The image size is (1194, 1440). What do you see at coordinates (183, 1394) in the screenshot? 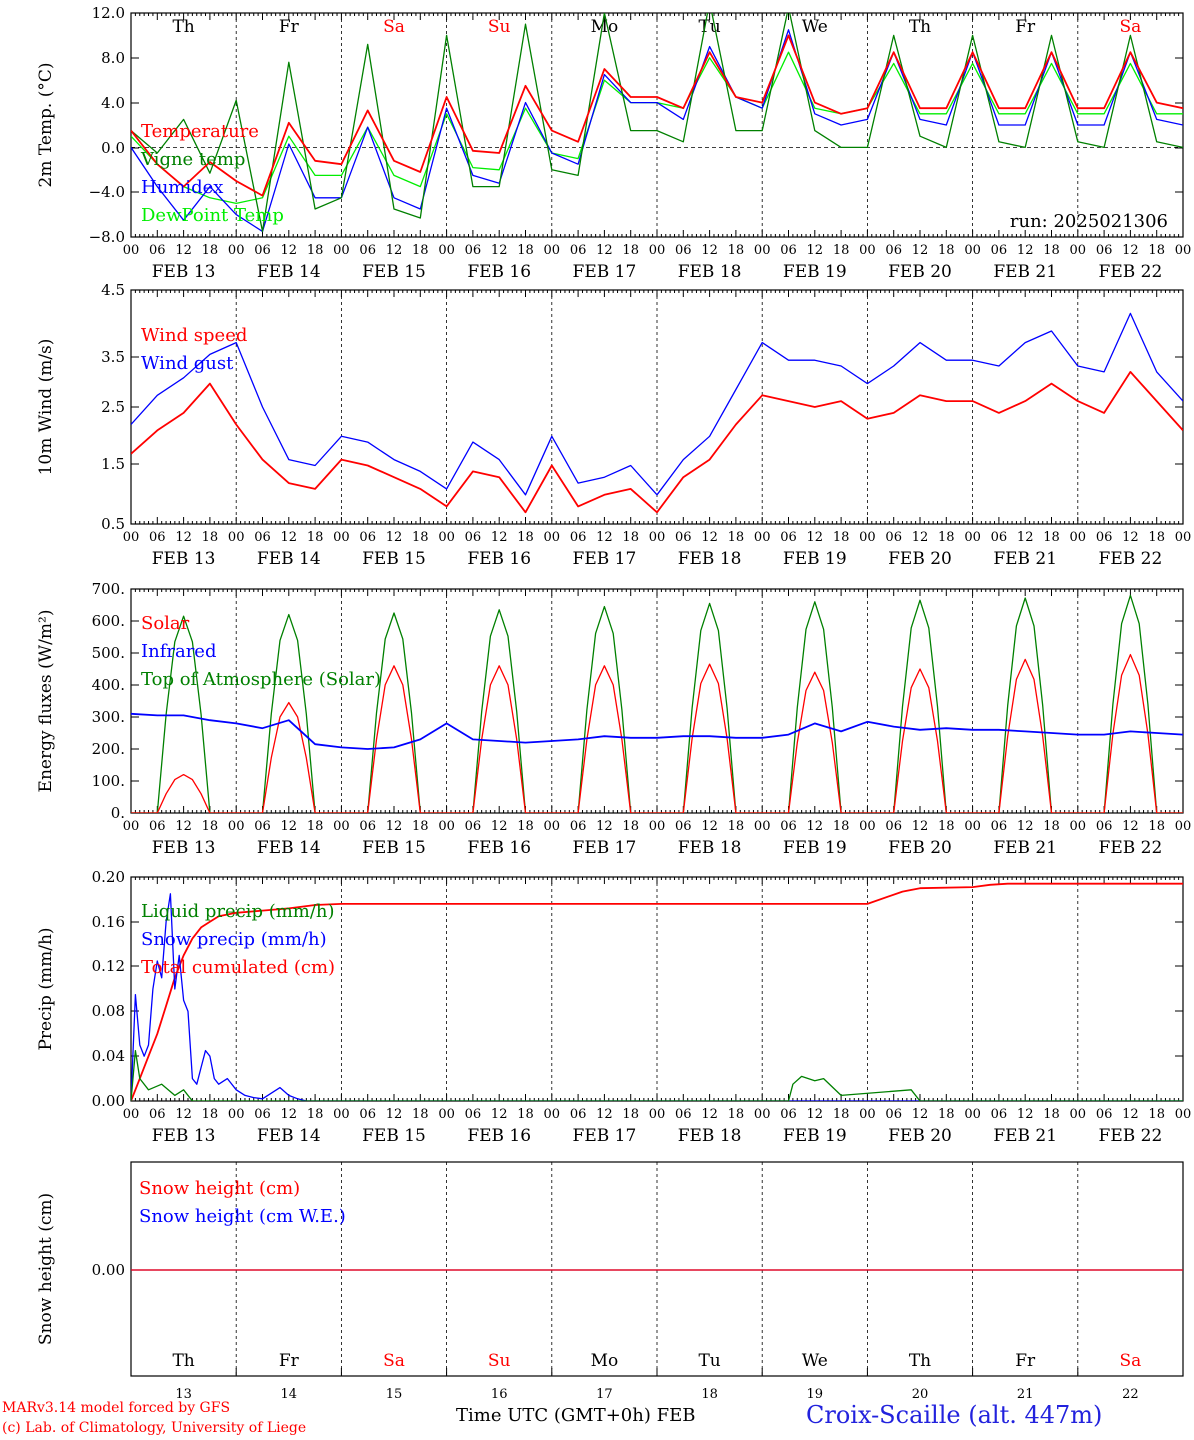
I see `day-number: 13` at bounding box center [183, 1394].